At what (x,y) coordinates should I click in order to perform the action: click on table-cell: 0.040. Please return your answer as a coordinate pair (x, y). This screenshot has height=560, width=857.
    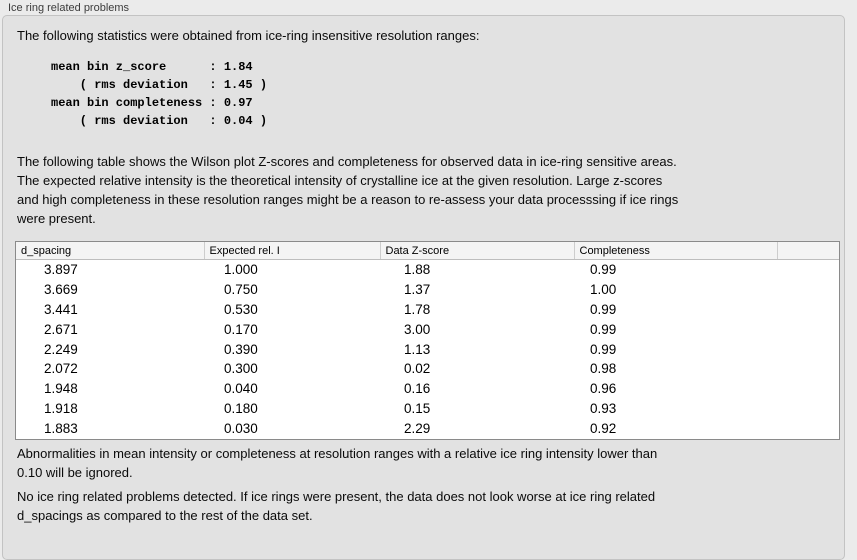
    Looking at the image, I should click on (241, 389).